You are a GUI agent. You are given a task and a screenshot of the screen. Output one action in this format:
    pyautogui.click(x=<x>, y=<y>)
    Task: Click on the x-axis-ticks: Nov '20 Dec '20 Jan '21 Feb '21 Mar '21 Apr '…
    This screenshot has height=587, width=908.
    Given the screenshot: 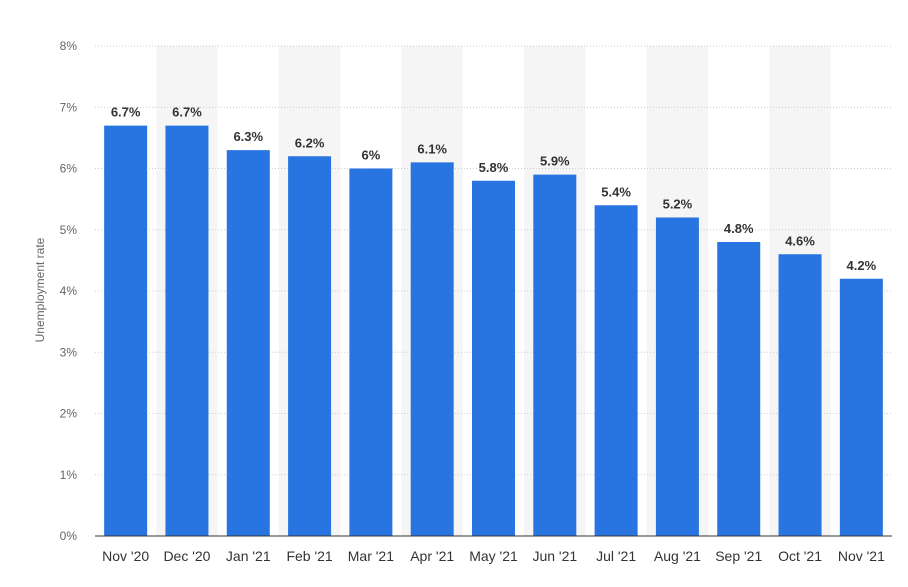 What is the action you would take?
    pyautogui.click(x=493, y=556)
    